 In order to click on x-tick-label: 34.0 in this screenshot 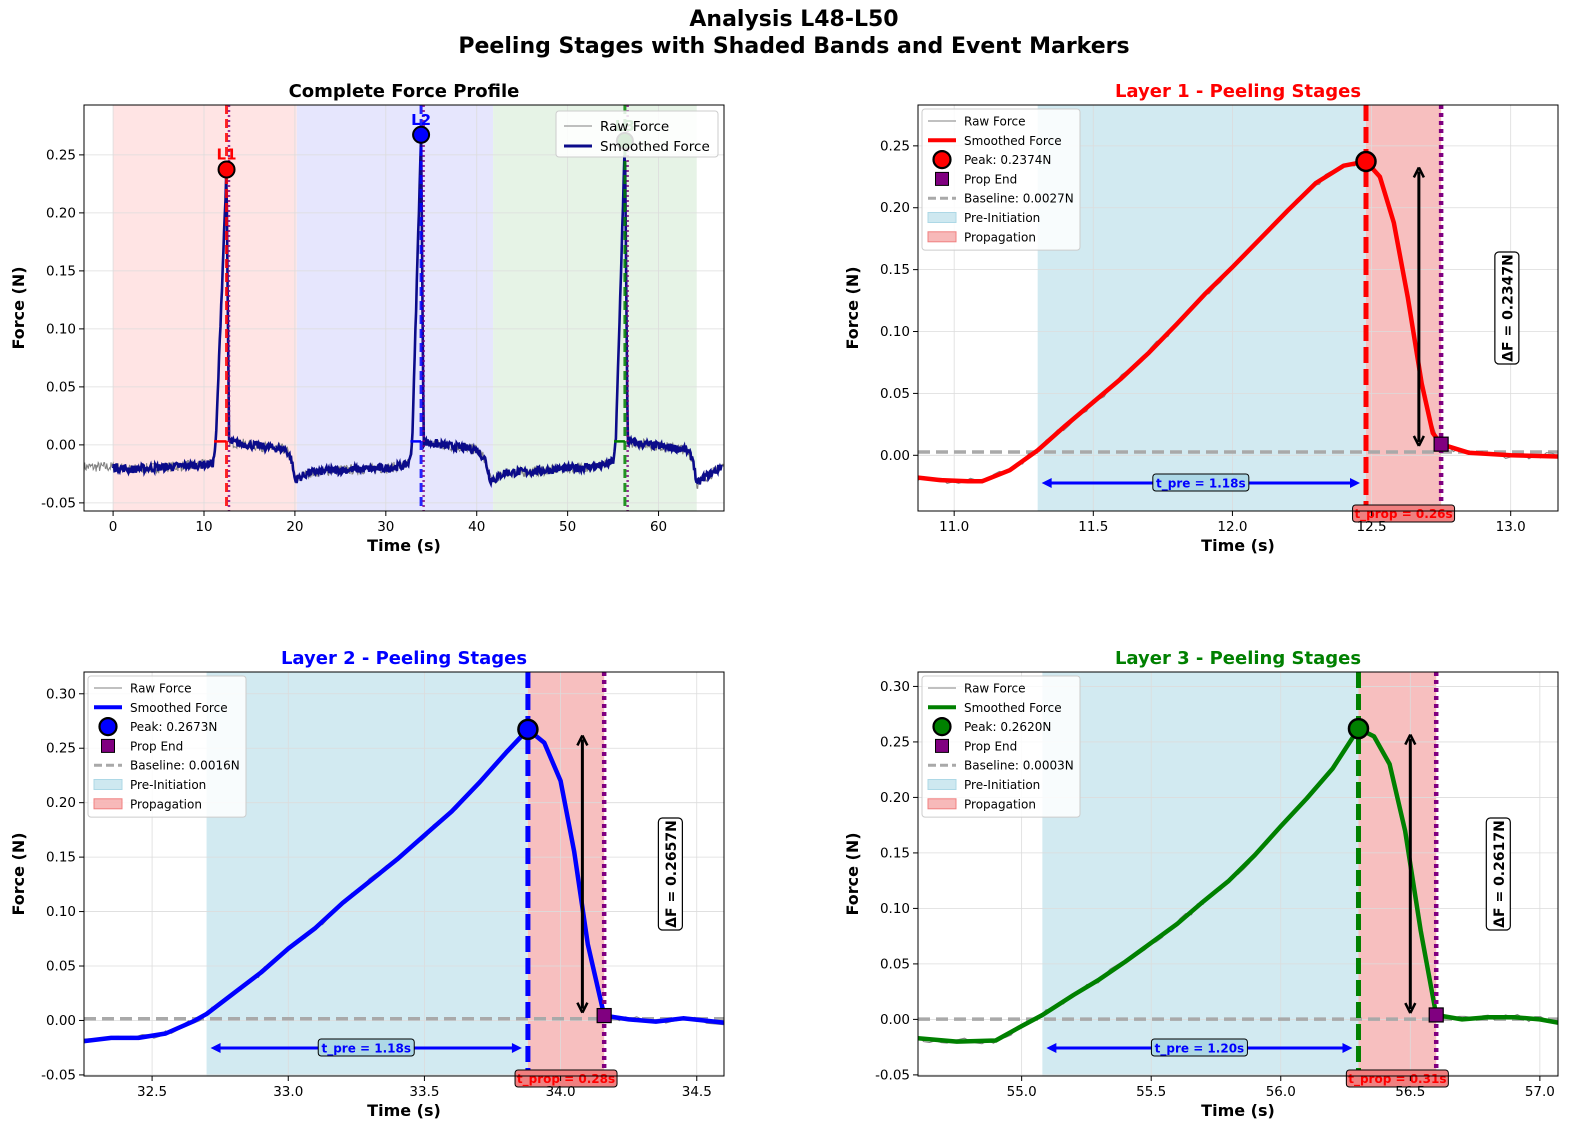, I will do `click(561, 1092)`.